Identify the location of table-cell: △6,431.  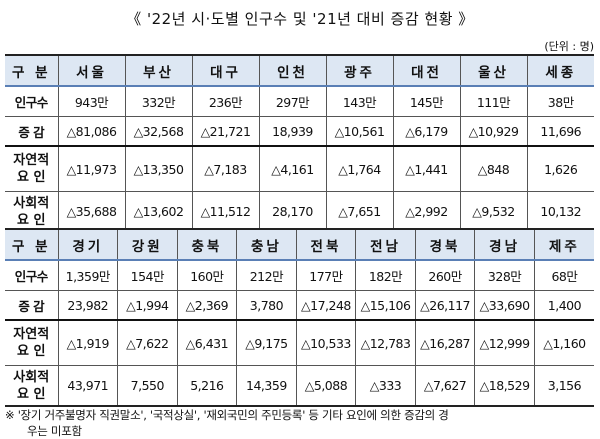
(207, 343).